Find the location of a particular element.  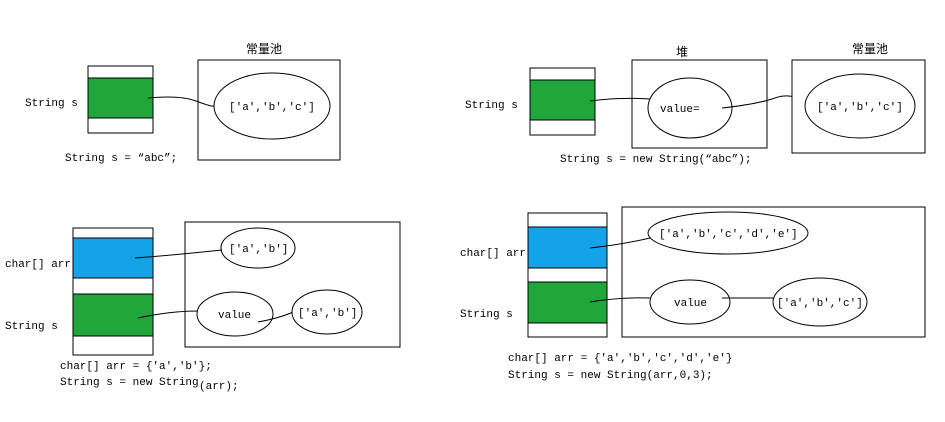

range-arr-object is located at coordinates (728, 233).